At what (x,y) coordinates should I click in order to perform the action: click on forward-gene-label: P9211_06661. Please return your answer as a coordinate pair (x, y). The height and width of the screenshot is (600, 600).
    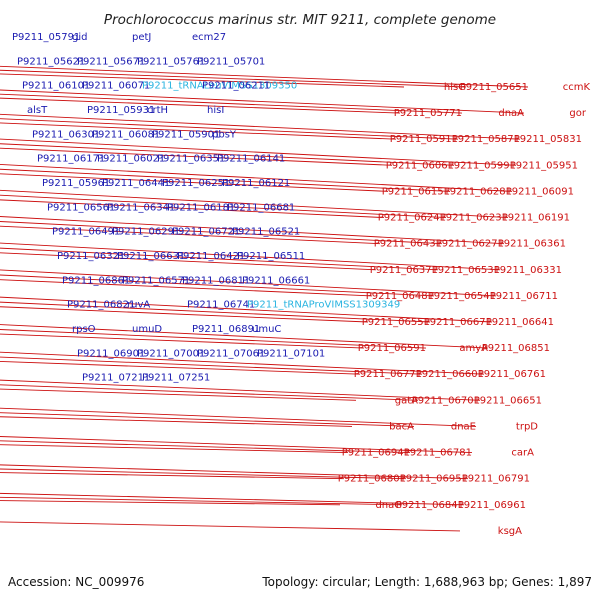
    Looking at the image, I should click on (276, 280).